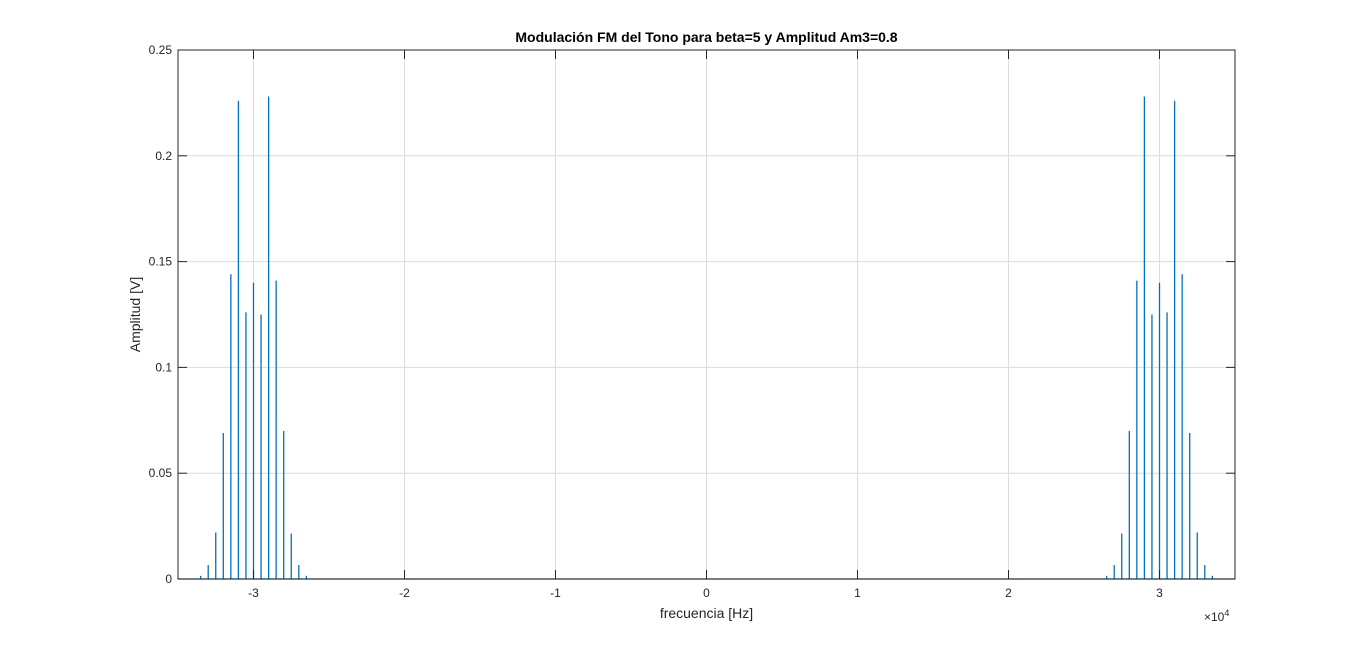 The height and width of the screenshot is (656, 1366). I want to click on y-tick-label: 0.2, so click(163, 156).